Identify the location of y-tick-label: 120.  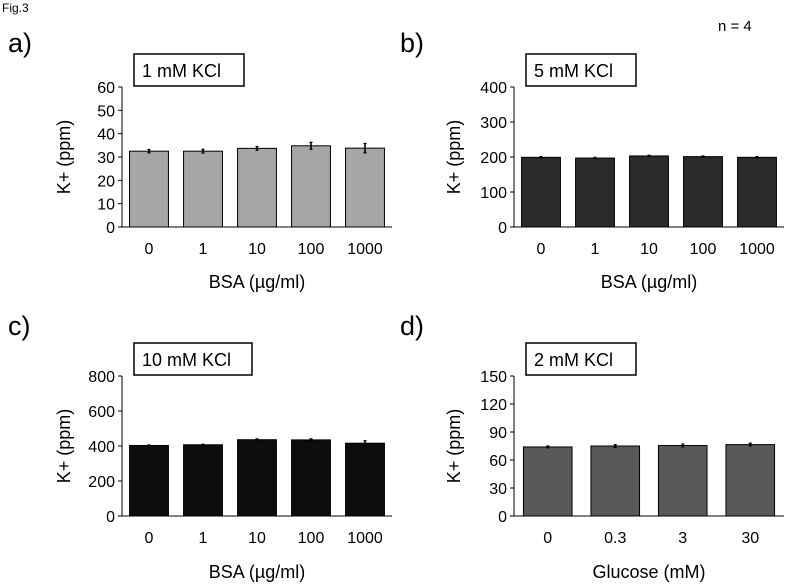
(493, 405).